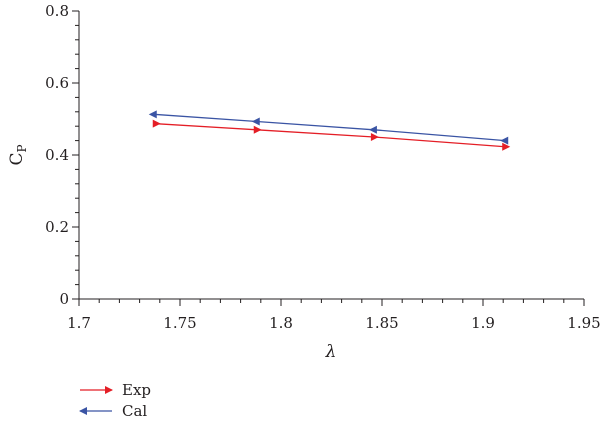 This screenshot has width=600, height=432. I want to click on x-tick-label: 1.8, so click(281, 323).